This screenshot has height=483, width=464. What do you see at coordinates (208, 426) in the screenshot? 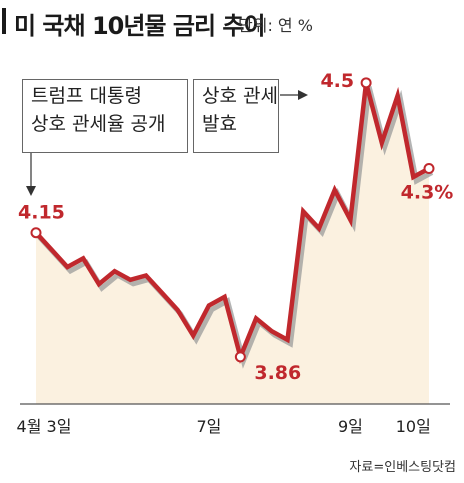
I see `x-tick-label: 7일` at bounding box center [208, 426].